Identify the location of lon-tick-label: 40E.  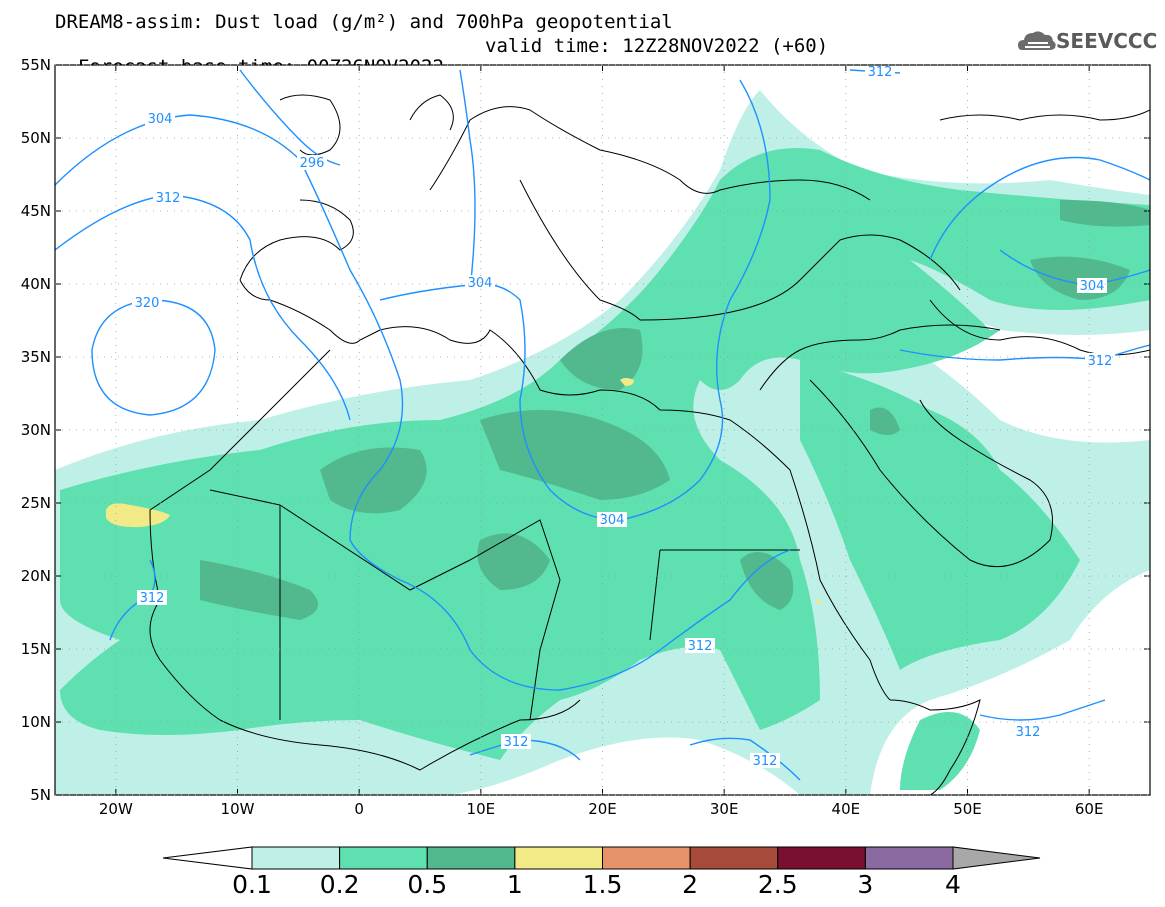
(846, 809).